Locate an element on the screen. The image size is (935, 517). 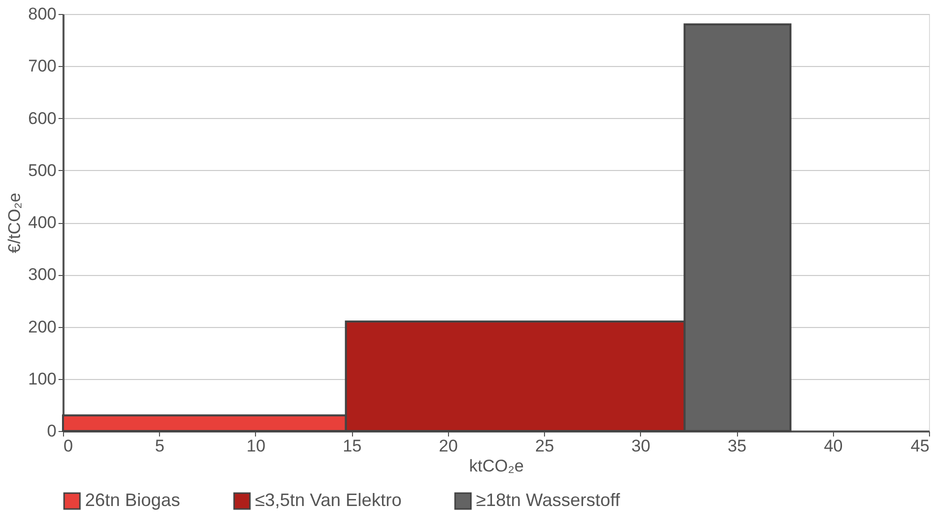
x-axis-title: ktCO₂e is located at coordinates (496, 466).